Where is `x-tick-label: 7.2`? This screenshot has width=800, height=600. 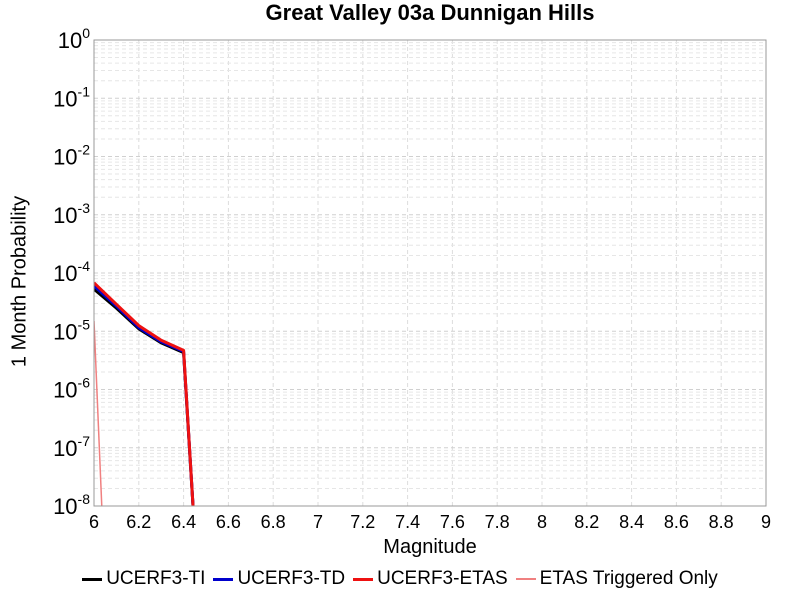
x-tick-label: 7.2 is located at coordinates (362, 522).